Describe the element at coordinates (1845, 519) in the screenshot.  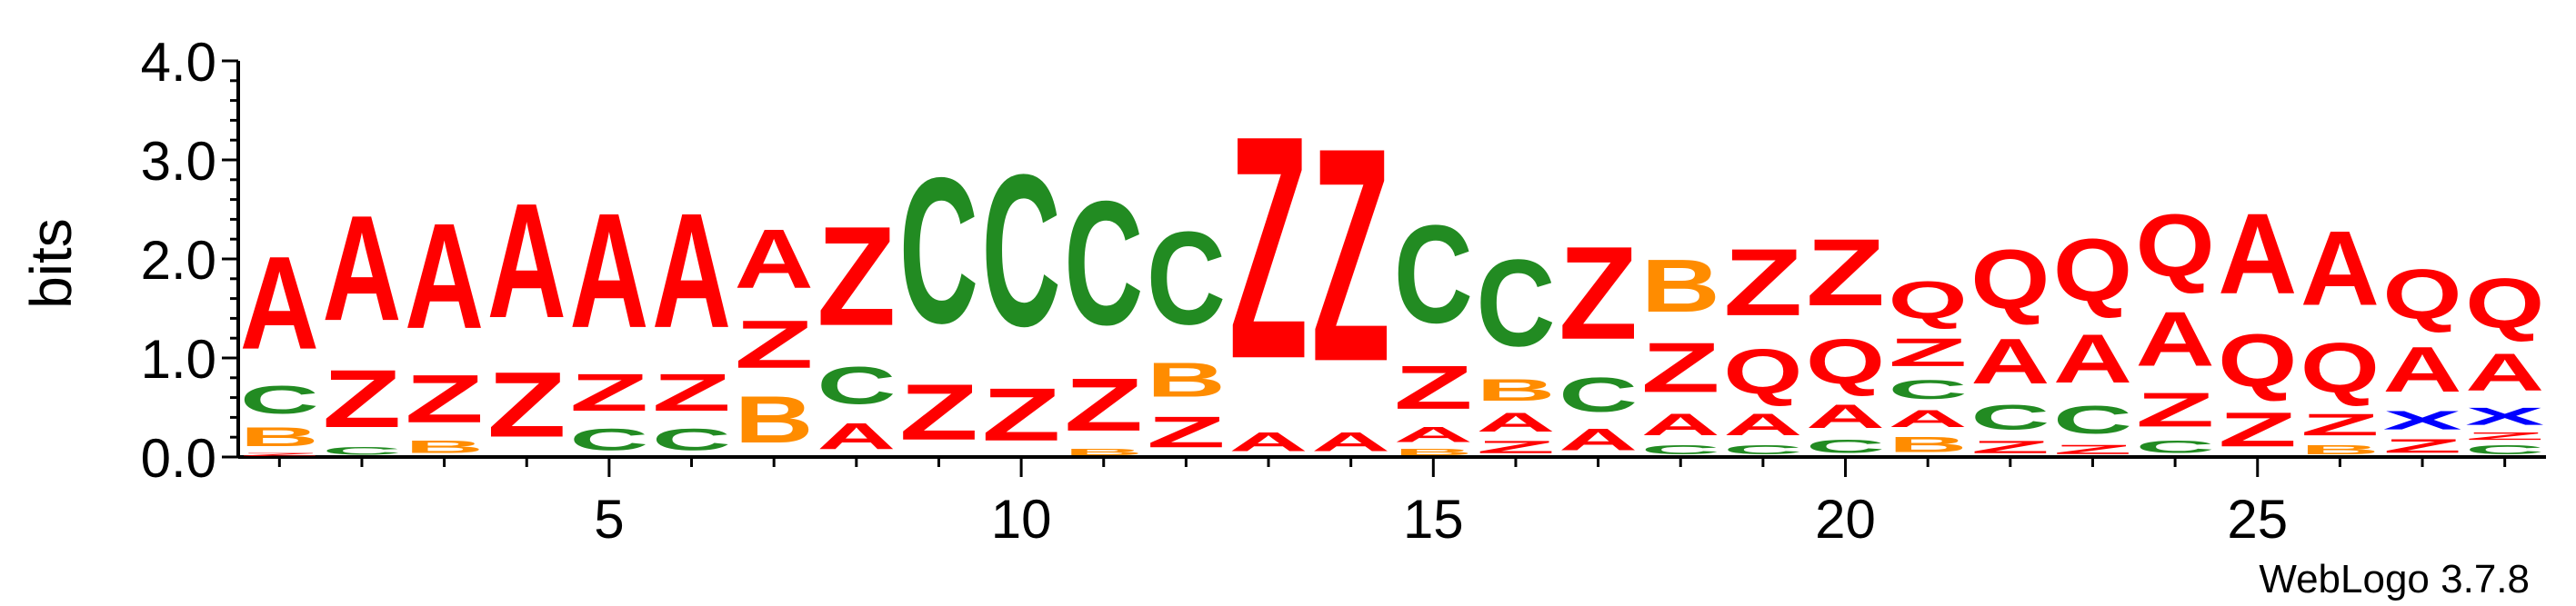
I see `x-tick-label: 20` at that location.